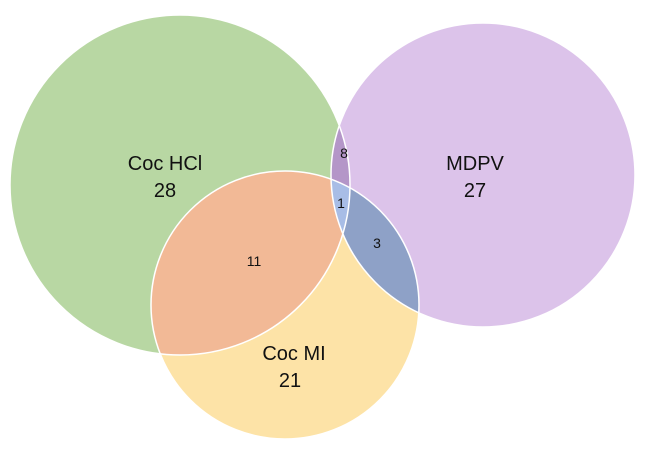  Describe the element at coordinates (165, 191) in the screenshot. I see `coc-hcl-count: 28` at that location.